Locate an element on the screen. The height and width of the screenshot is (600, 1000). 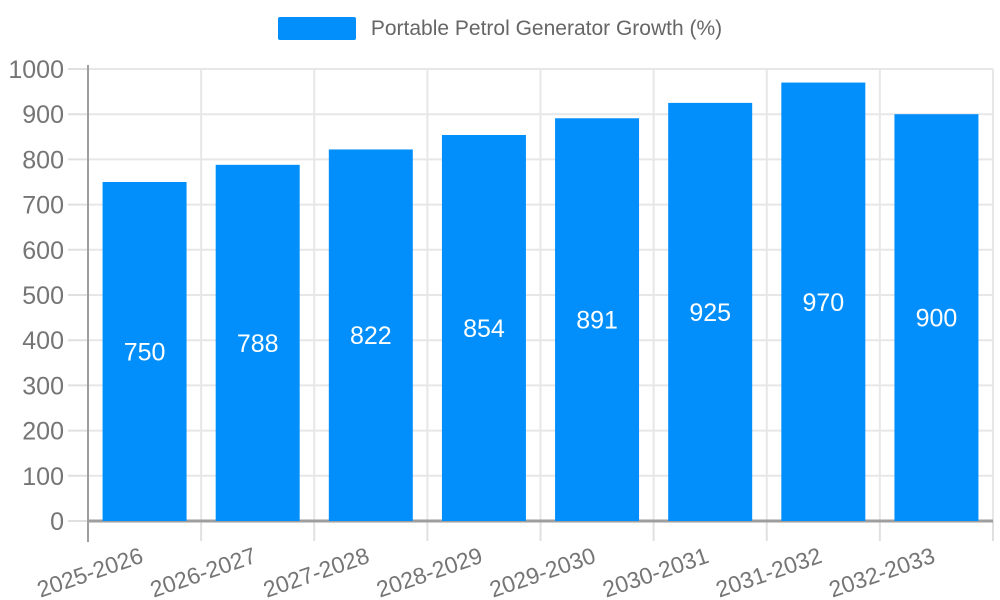
bar-value-label: 970 is located at coordinates (823, 303).